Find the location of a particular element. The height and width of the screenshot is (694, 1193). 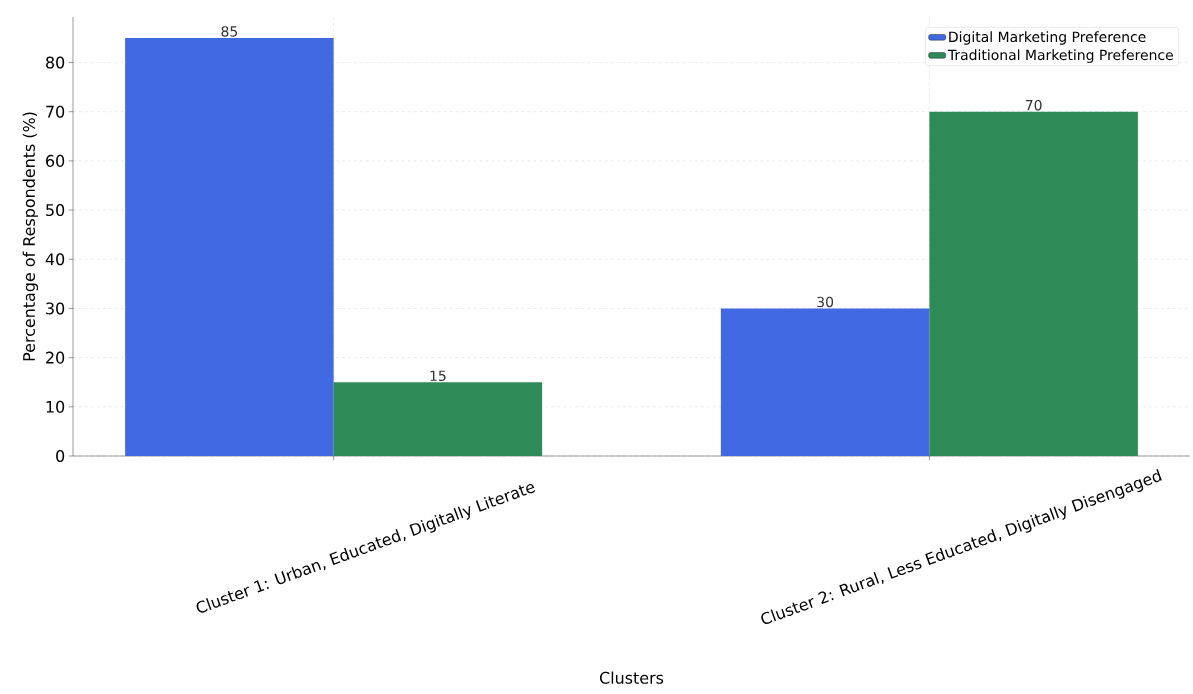

data-label: 70 is located at coordinates (1033, 105).